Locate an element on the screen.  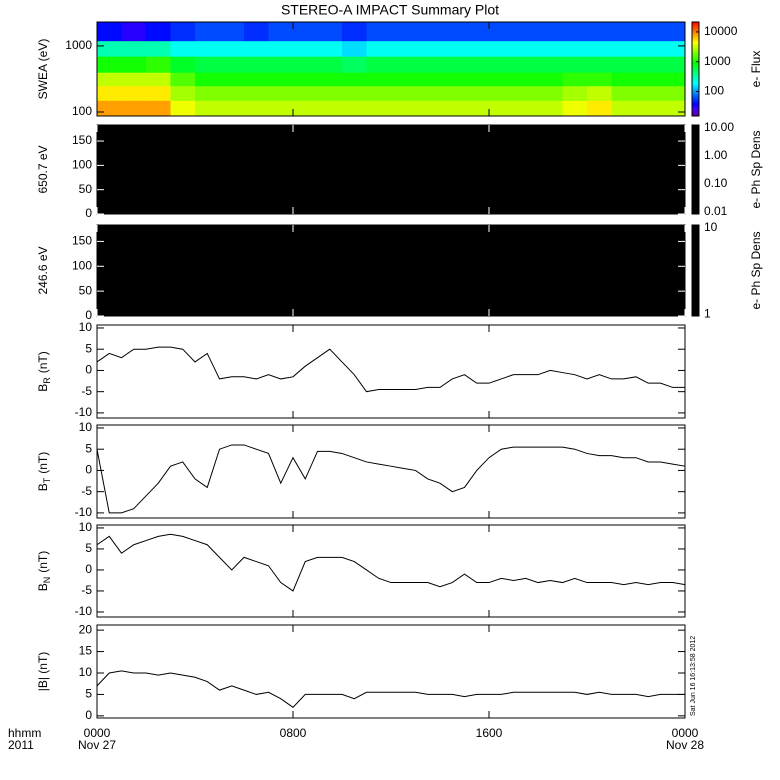
colorbar-tick-label: 10000 is located at coordinates (721, 31).